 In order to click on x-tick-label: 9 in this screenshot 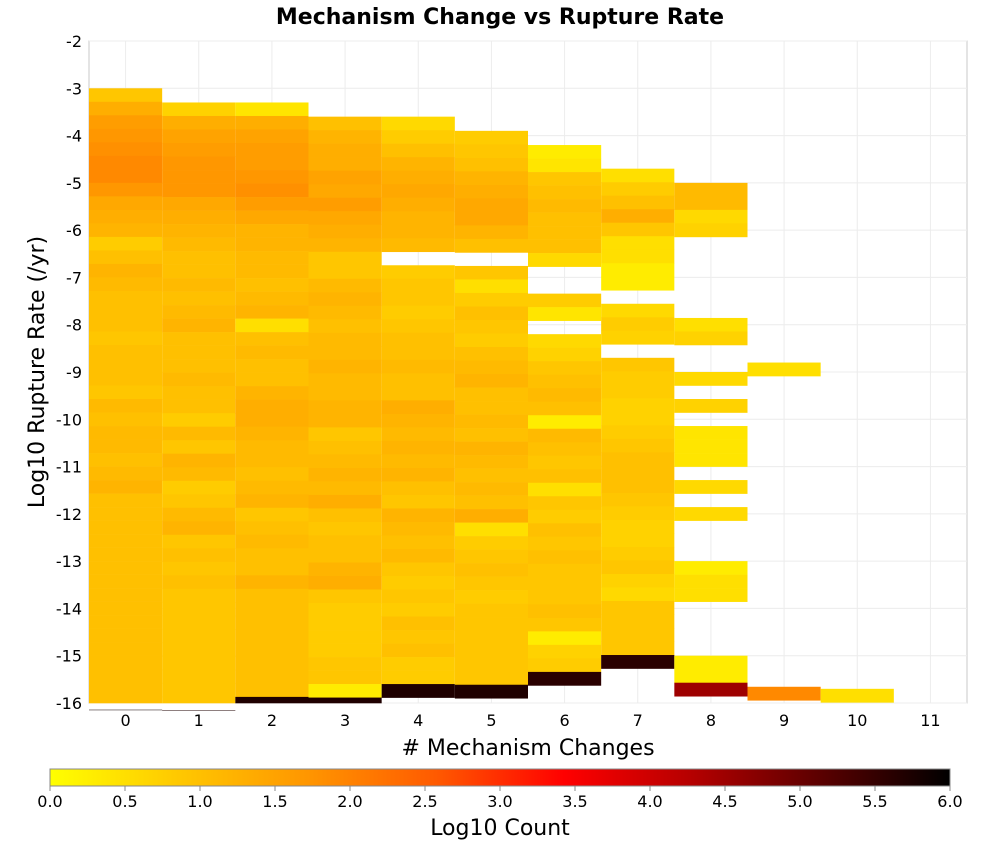, I will do `click(784, 720)`.